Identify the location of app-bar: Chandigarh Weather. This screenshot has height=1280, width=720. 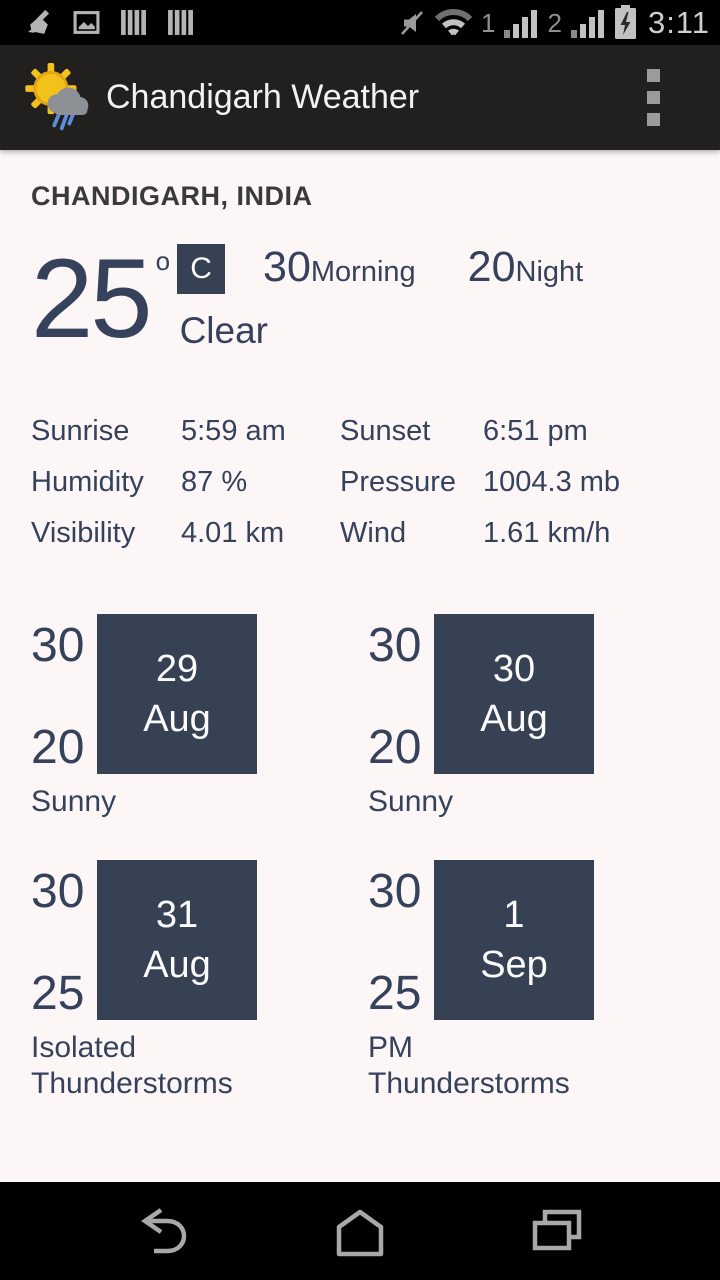
(360, 97).